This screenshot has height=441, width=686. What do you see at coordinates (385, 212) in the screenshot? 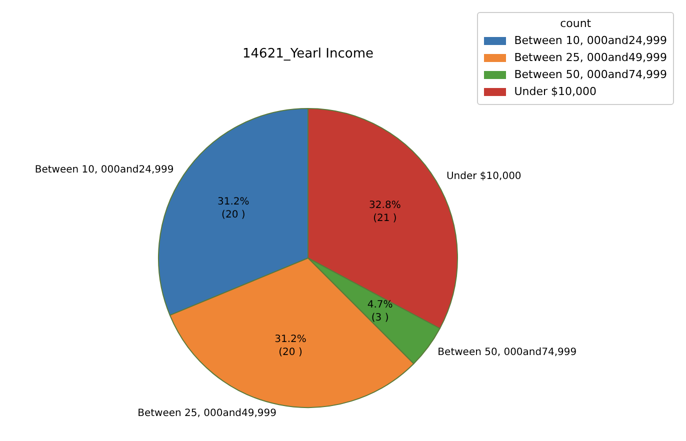
I see `data-label: 32.8% (21 )` at bounding box center [385, 212].